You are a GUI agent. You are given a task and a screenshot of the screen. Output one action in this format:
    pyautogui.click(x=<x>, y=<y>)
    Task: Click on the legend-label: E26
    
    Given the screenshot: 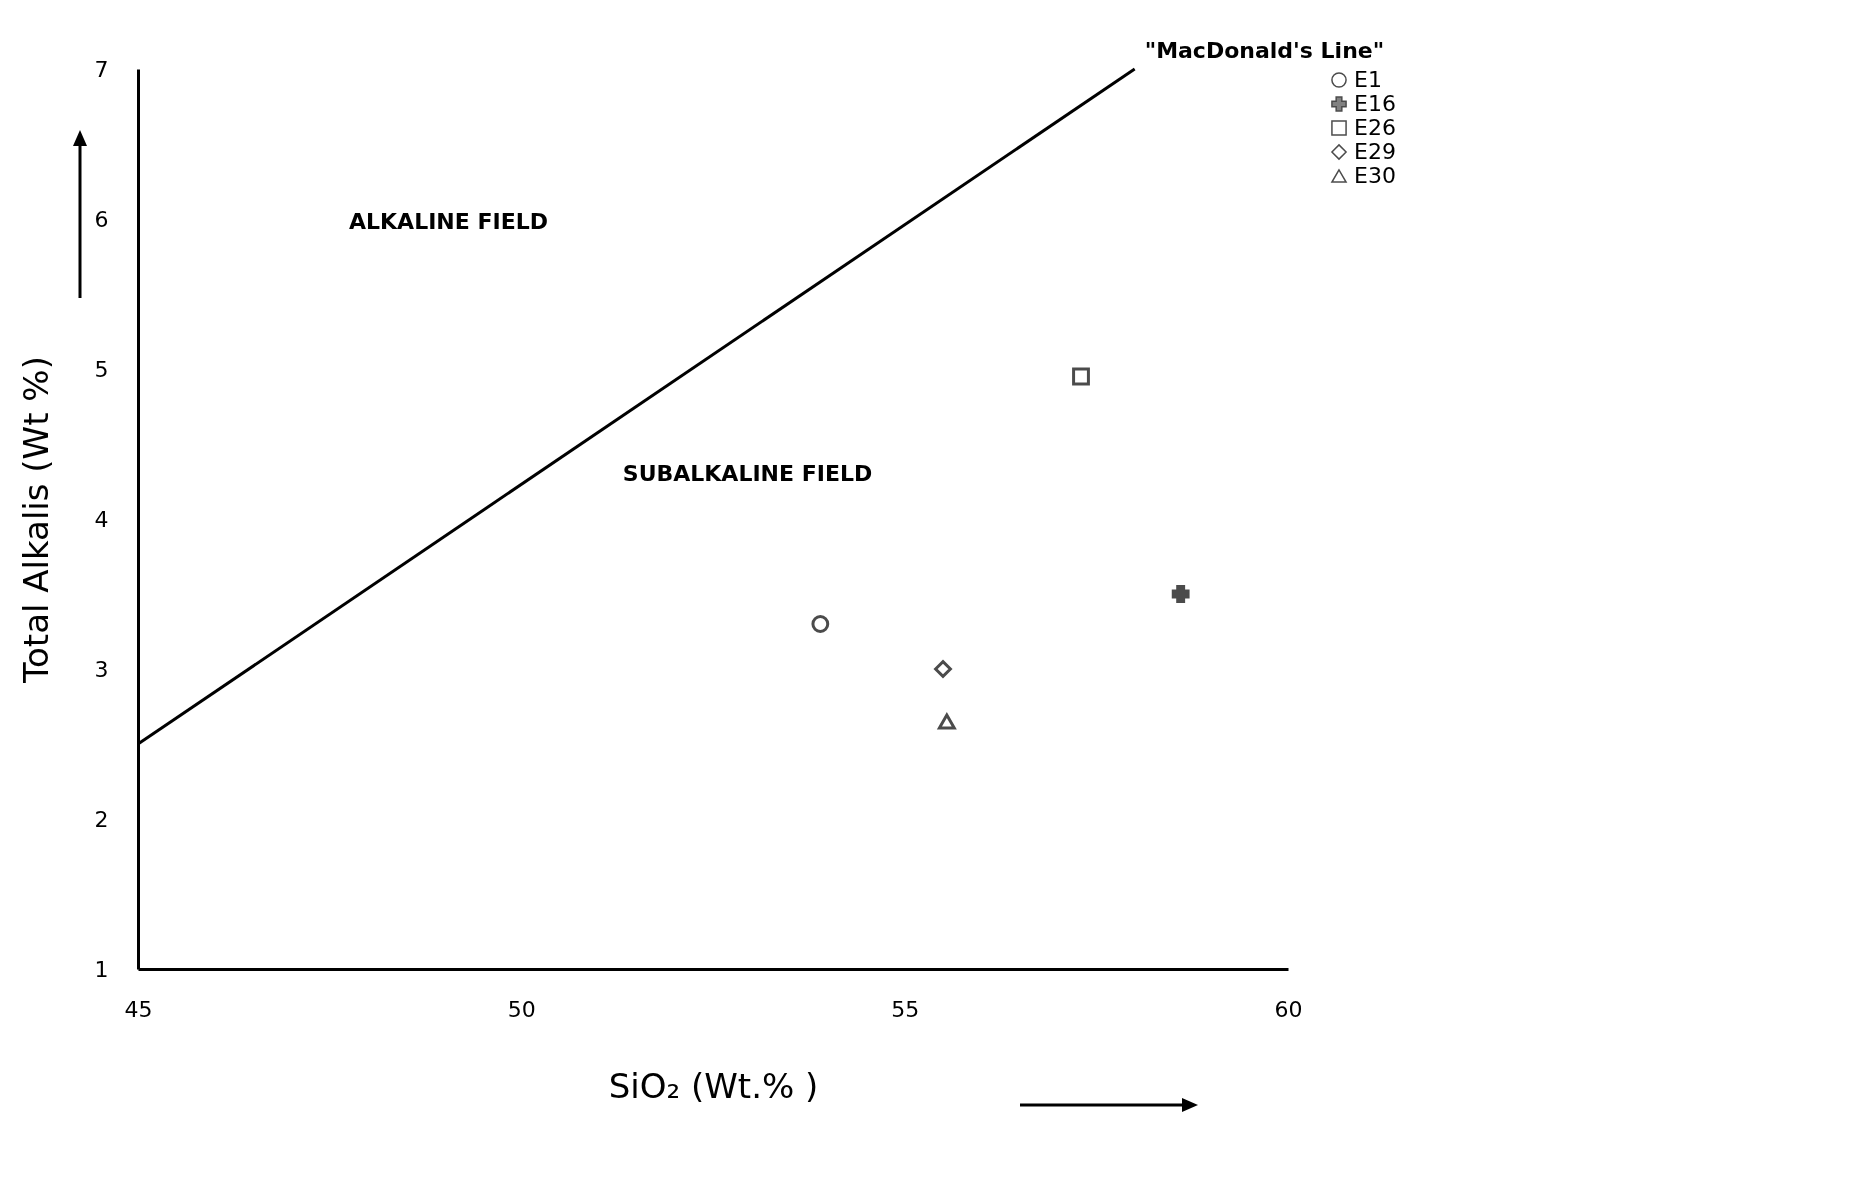 What is the action you would take?
    pyautogui.click(x=1375, y=127)
    